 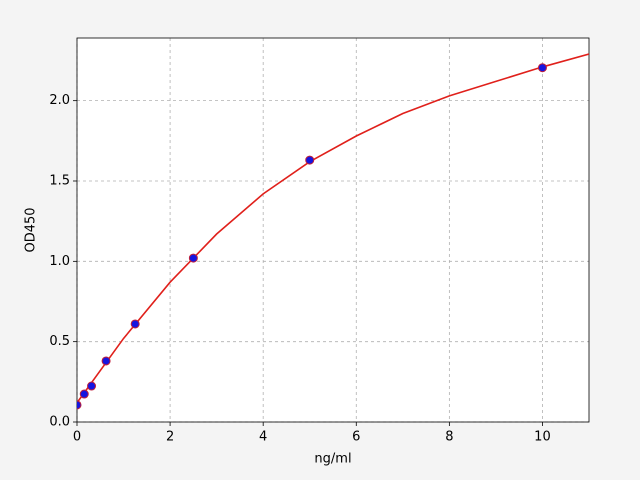 What do you see at coordinates (59, 422) in the screenshot?
I see `y-tick-label: 0.0` at bounding box center [59, 422].